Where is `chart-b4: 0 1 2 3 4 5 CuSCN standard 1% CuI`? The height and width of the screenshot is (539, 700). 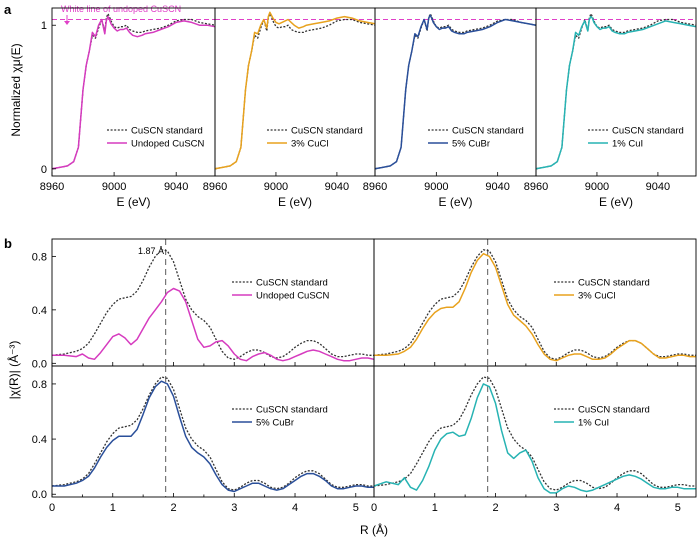 chart-b4: 0 1 2 3 4 5 CuSCN standard 1% CuI is located at coordinates (534, 439).